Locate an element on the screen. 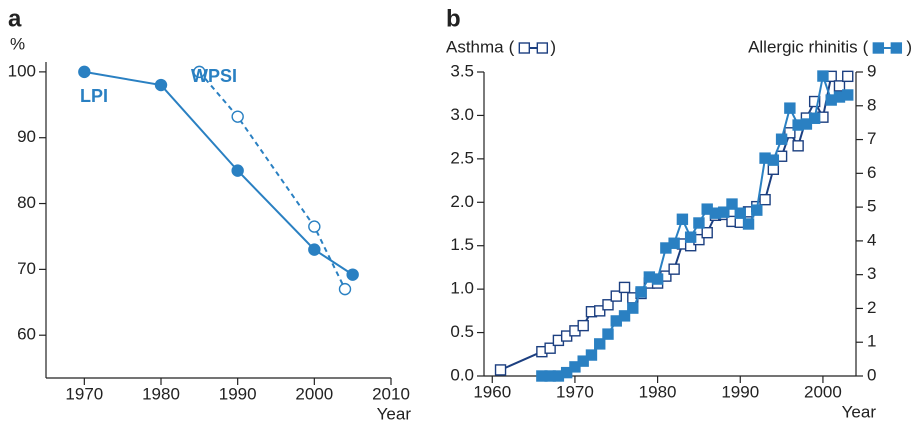 Image resolution: width=917 pixels, height=424 pixels. y2-tick-label: 2 is located at coordinates (871, 307).